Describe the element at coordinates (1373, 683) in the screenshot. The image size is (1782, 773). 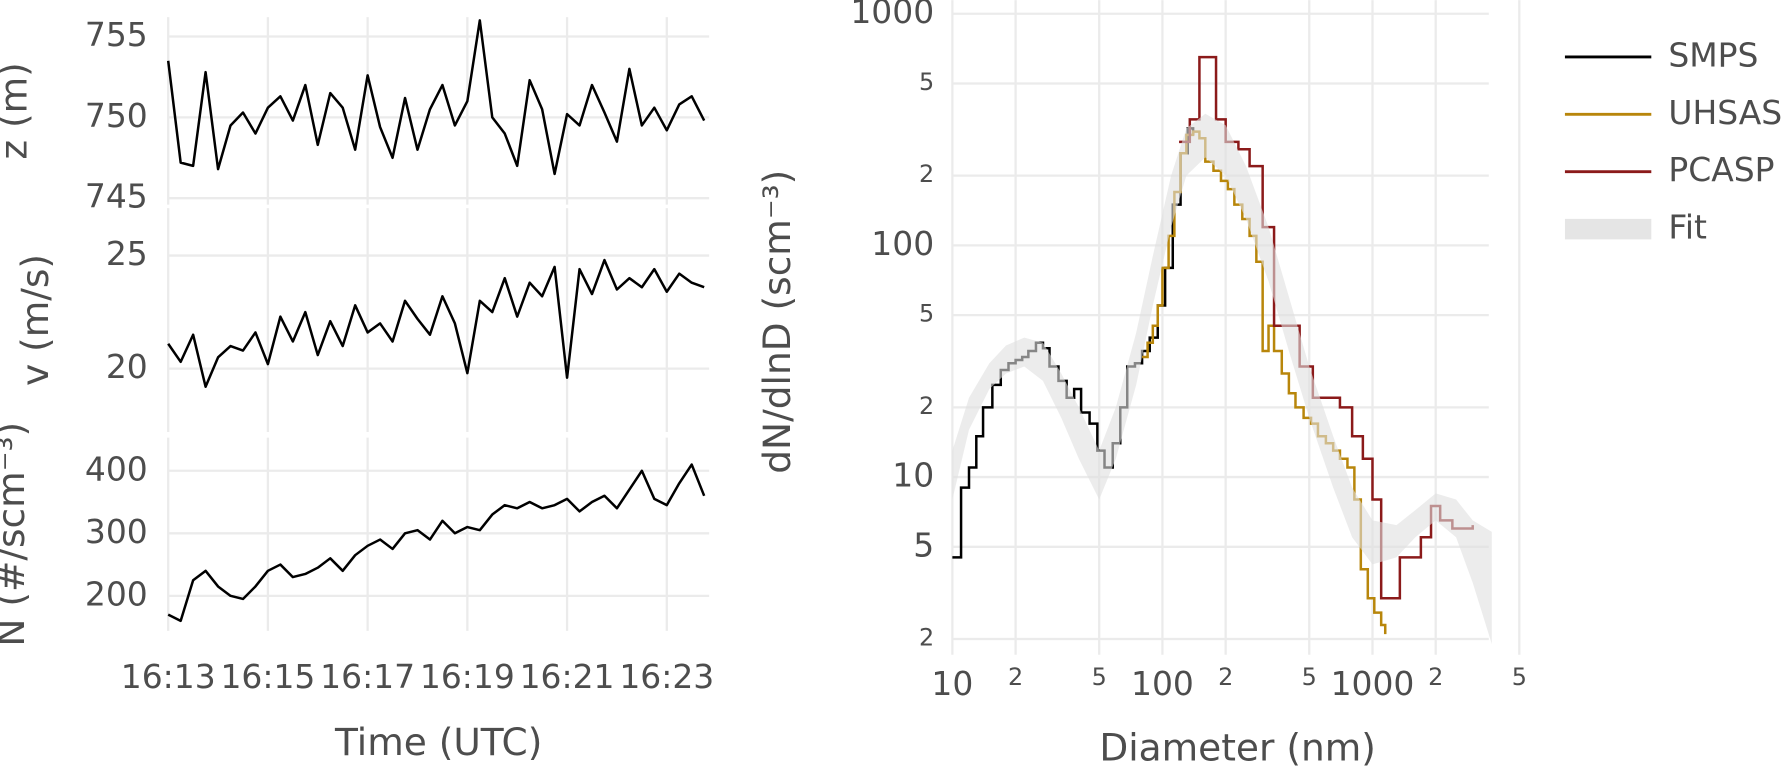
I see `x-tick-label: 1000` at that location.